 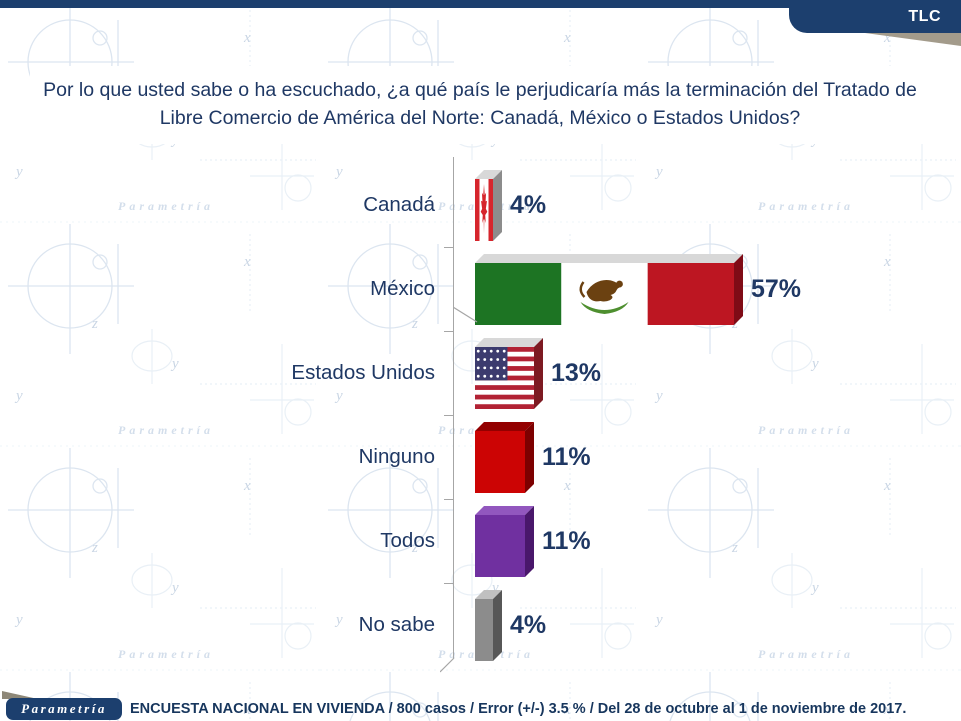 I want to click on chart-row: Estados Unidos 13%, so click(x=500, y=373).